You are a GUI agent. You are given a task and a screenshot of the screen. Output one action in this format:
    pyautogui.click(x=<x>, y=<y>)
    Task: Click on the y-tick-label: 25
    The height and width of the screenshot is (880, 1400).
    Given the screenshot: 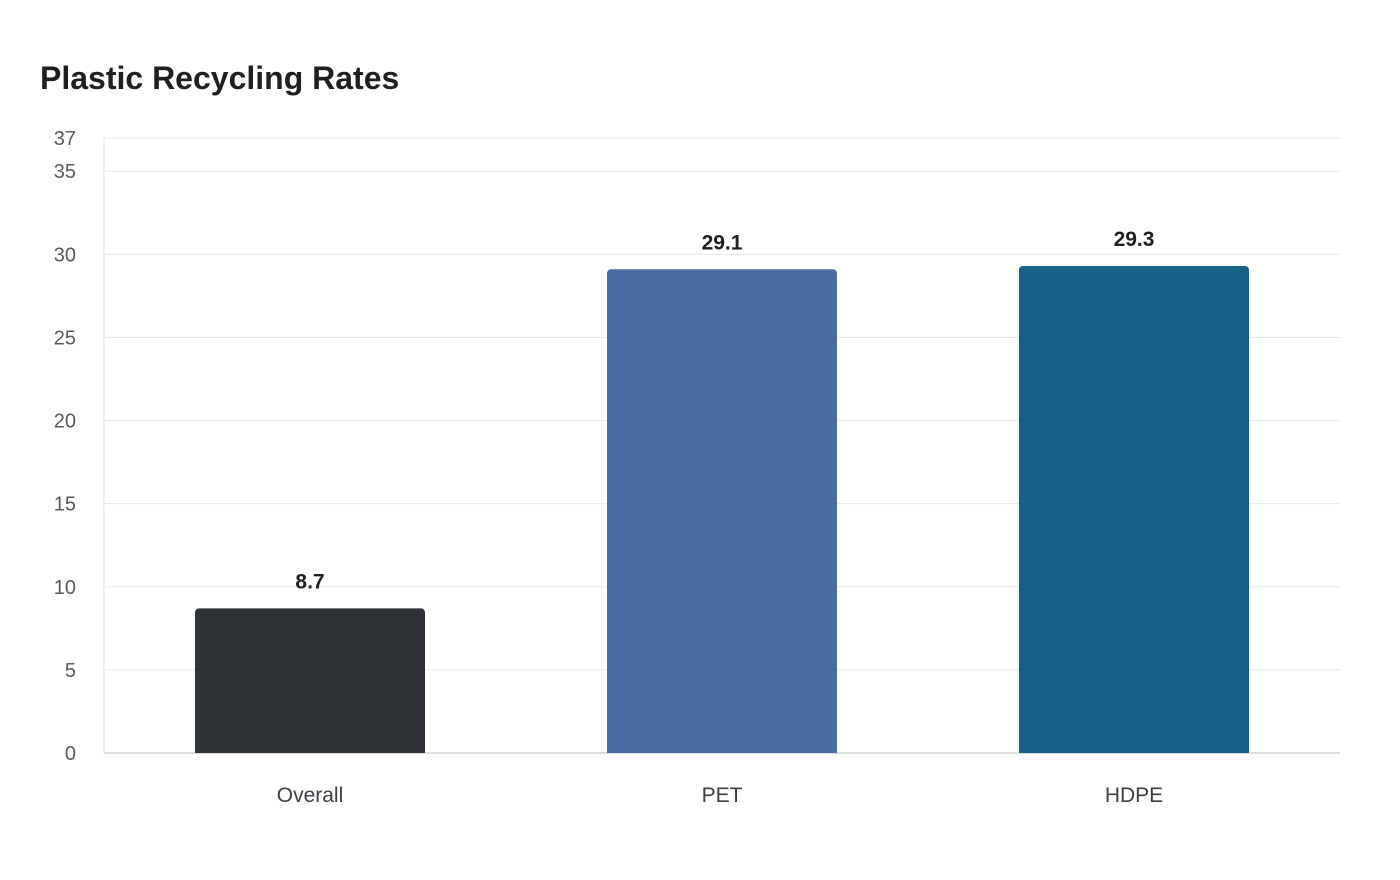 What is the action you would take?
    pyautogui.click(x=65, y=338)
    